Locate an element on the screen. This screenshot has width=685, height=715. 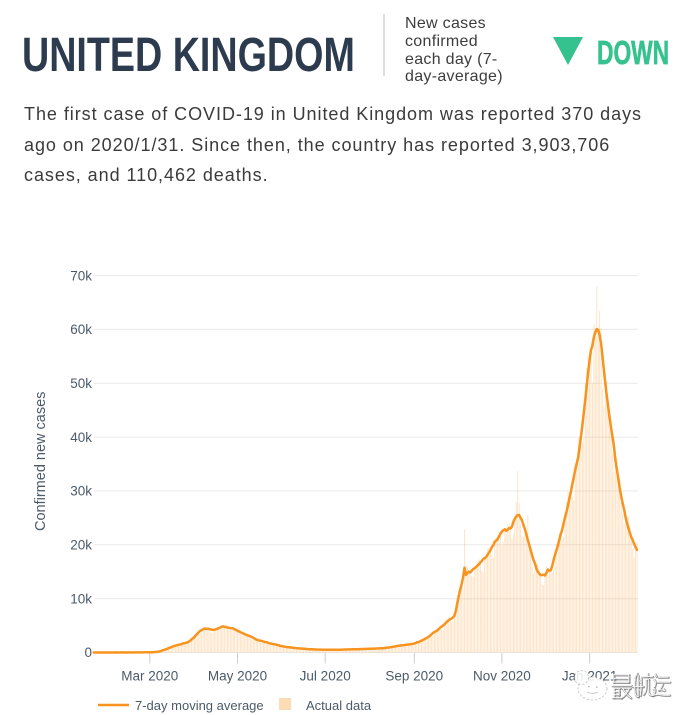
svg-text: 50k is located at coordinates (81, 383).